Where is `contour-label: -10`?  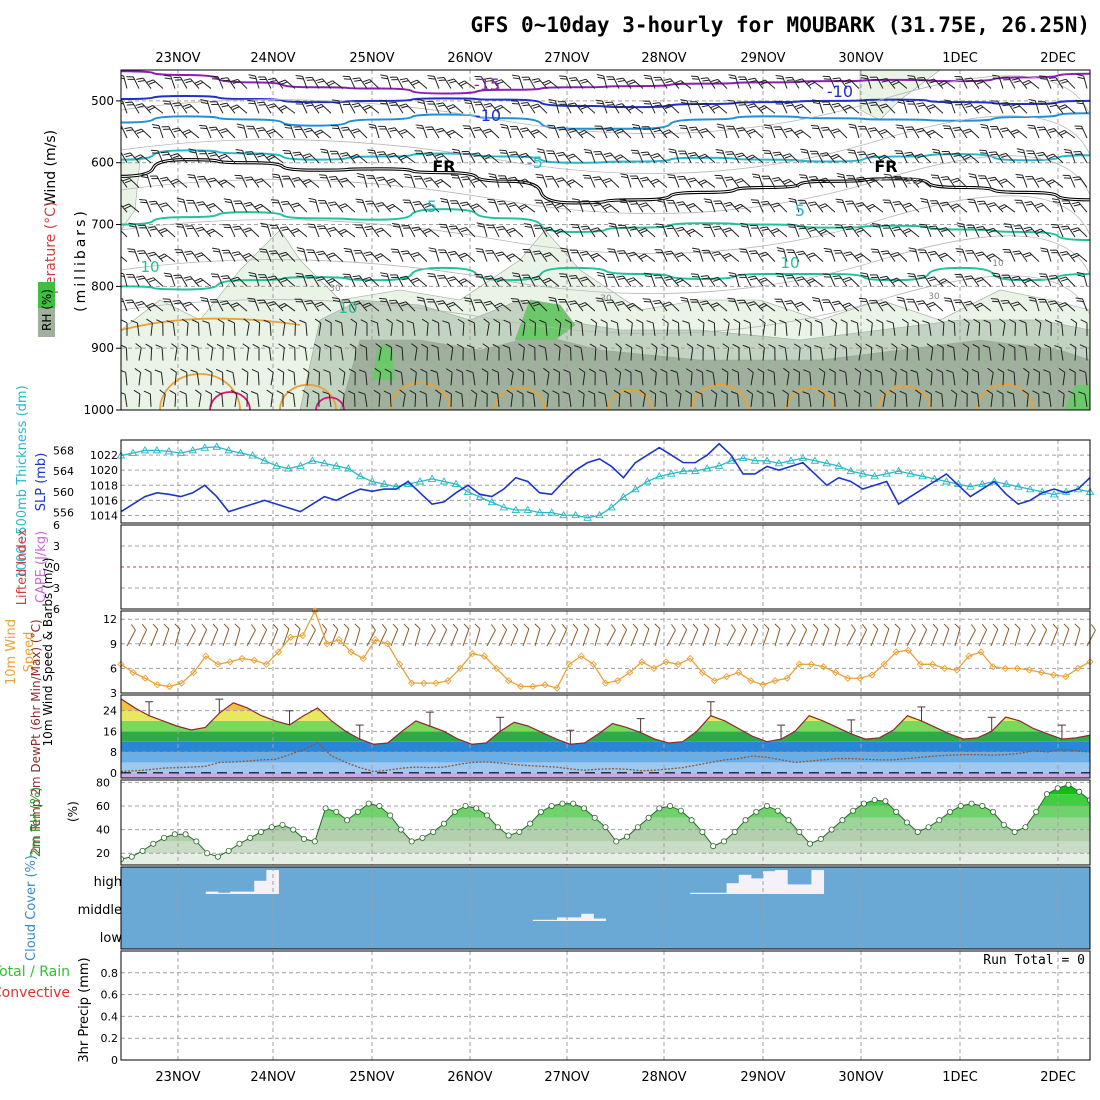
contour-label: -10 is located at coordinates (488, 115).